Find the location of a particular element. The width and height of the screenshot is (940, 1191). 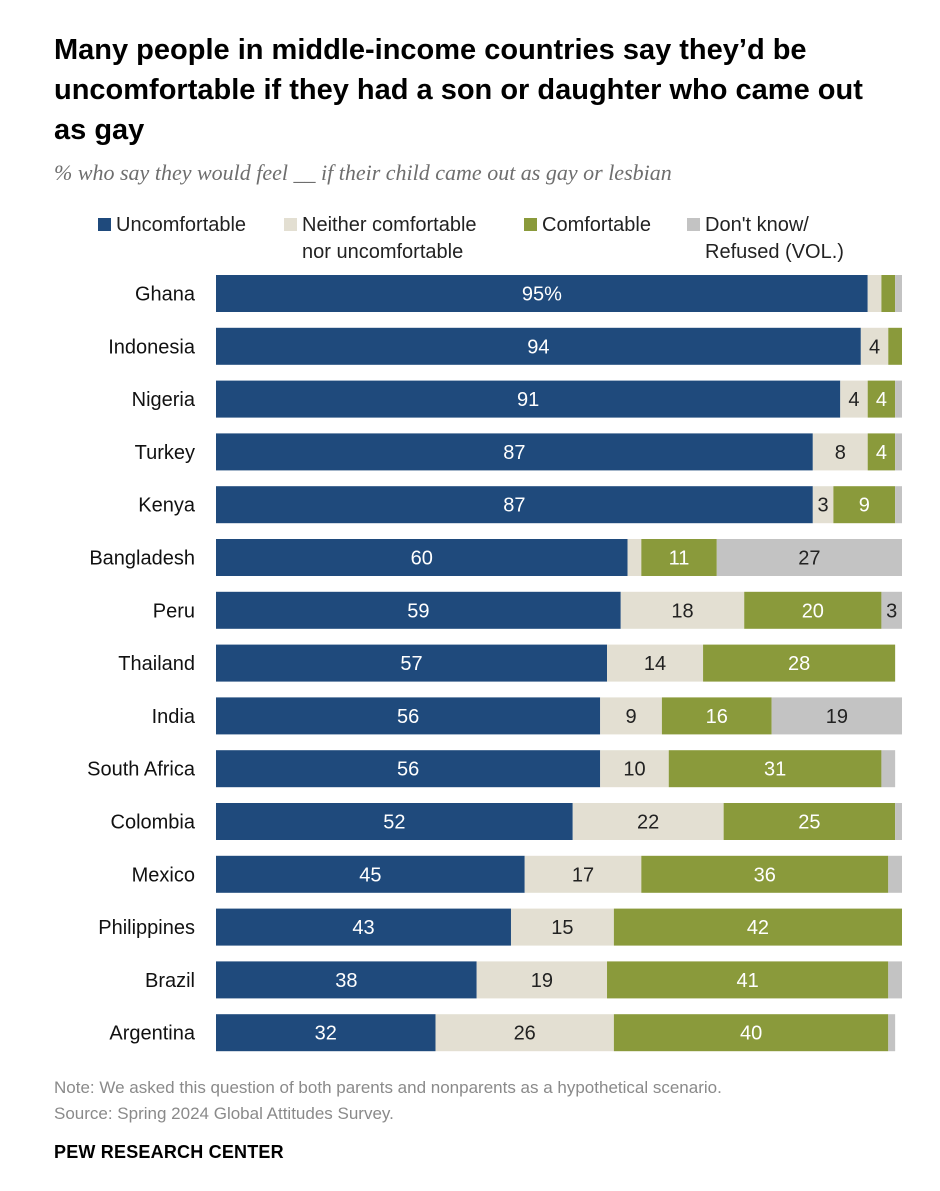

data-label: 56 is located at coordinates (408, 717).